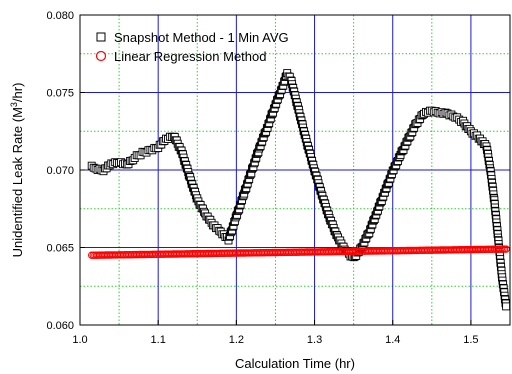 The height and width of the screenshot is (374, 512). What do you see at coordinates (60, 326) in the screenshot?
I see `y-tick-label: 0.060` at bounding box center [60, 326].